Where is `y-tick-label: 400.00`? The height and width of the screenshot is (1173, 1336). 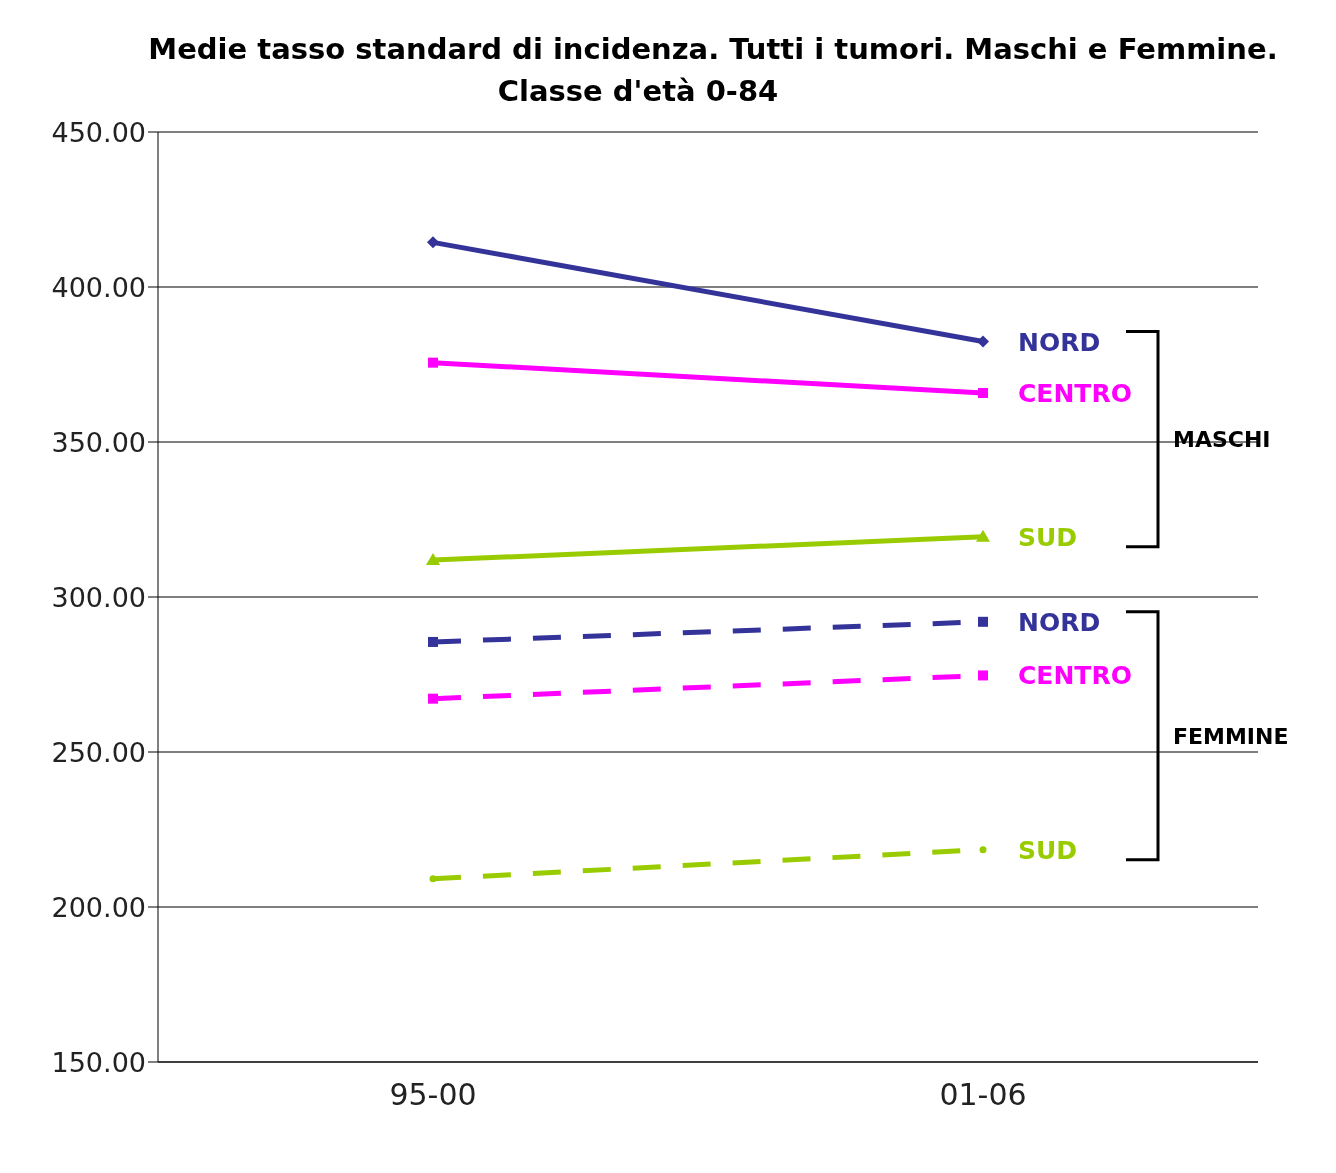
y-tick-label: 400.00 is located at coordinates (98, 287).